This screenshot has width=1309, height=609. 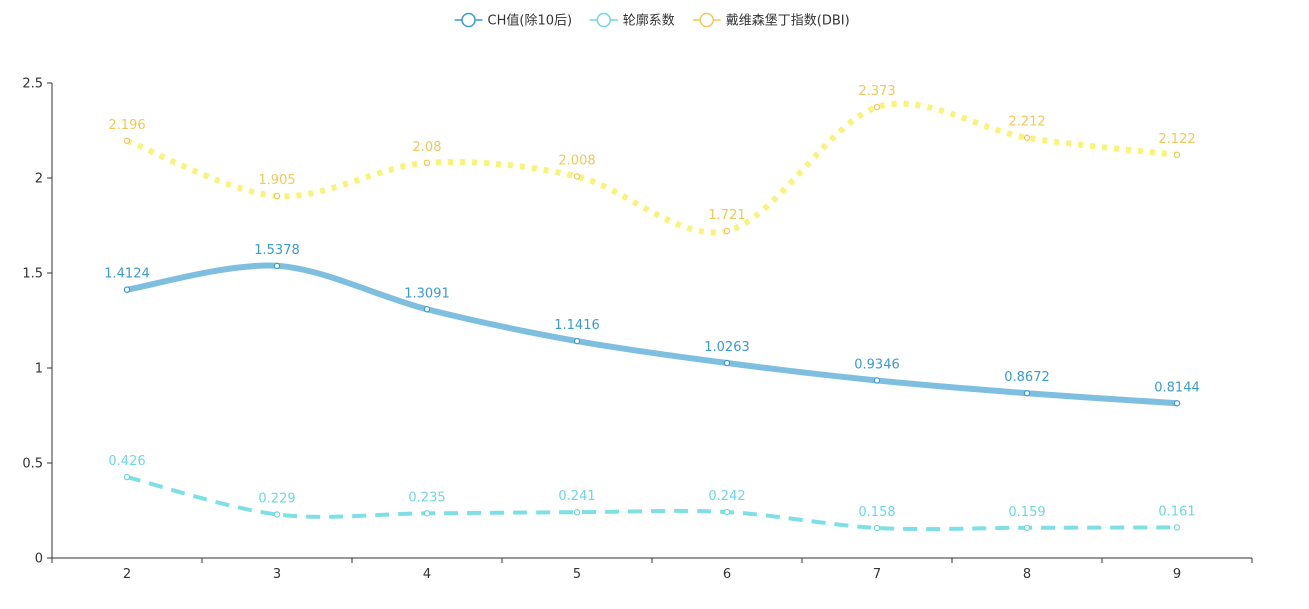 I want to click on data-label: 0.158, so click(x=876, y=512).